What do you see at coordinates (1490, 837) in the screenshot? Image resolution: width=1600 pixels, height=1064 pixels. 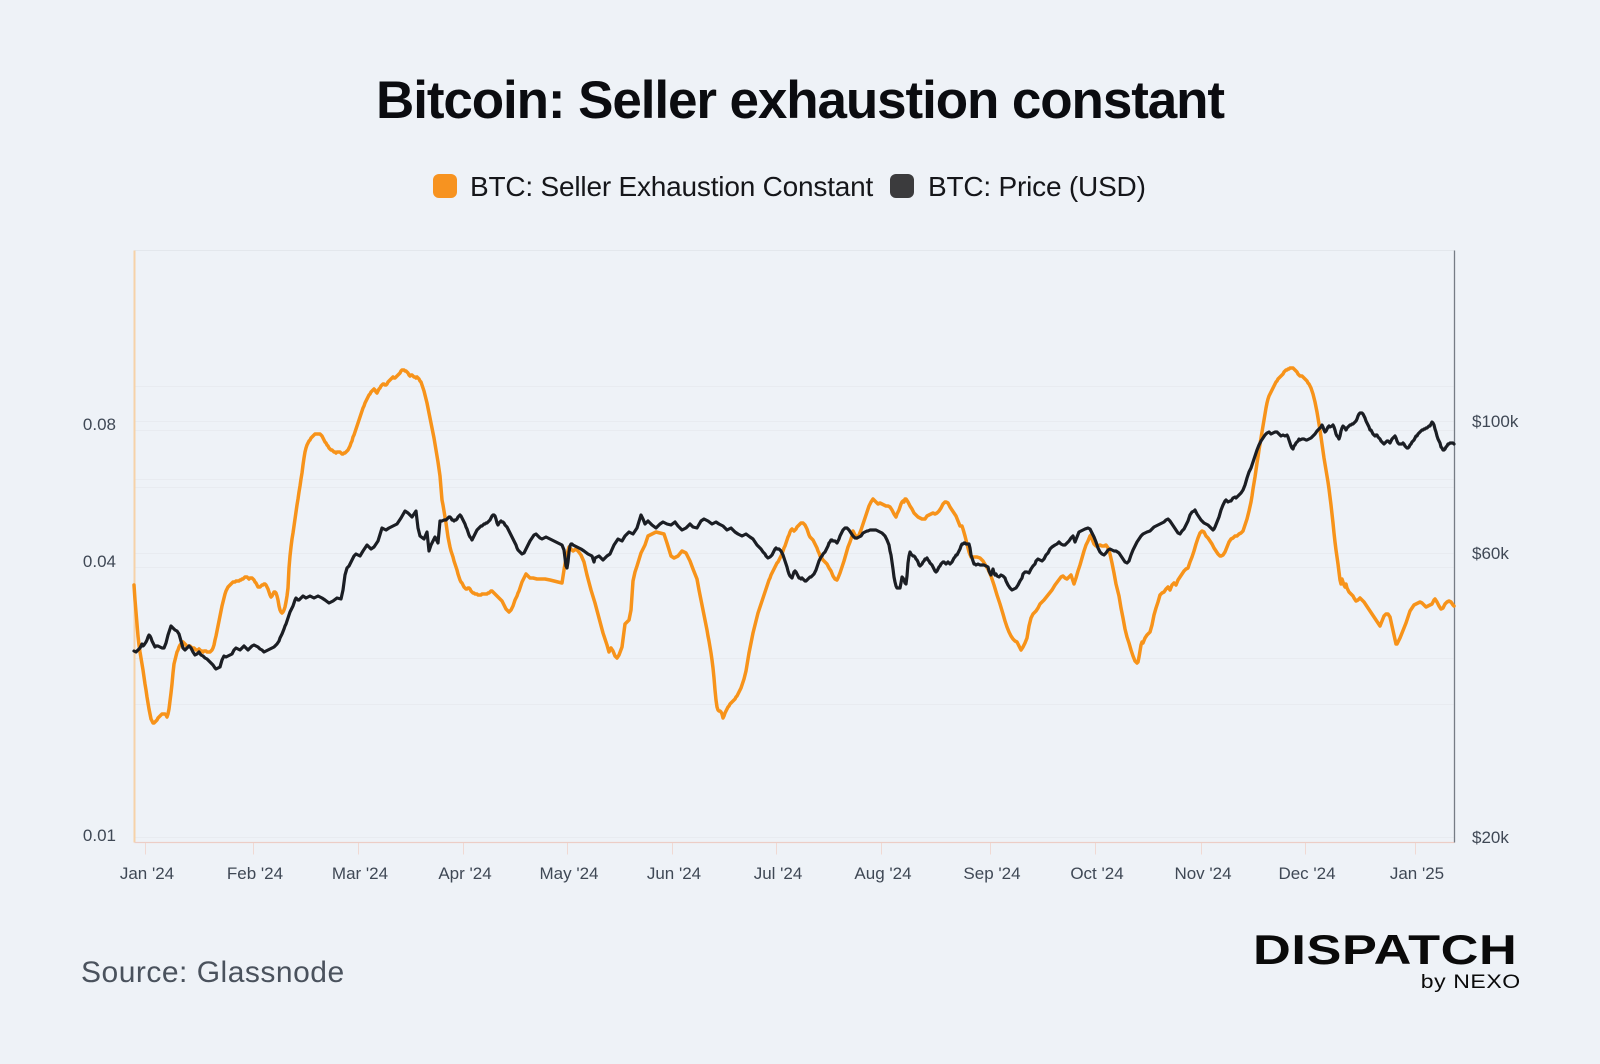 I see `svg-text: $20k` at bounding box center [1490, 837].